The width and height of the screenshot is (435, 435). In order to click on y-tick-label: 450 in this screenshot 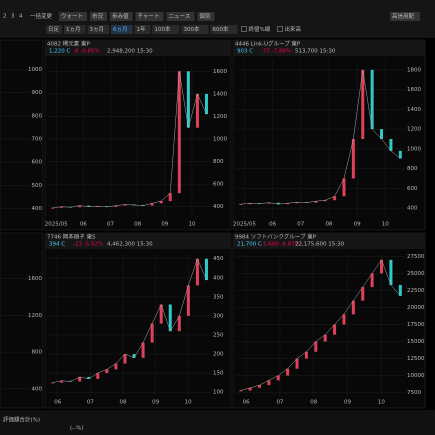, I will do `click(218, 259)`.